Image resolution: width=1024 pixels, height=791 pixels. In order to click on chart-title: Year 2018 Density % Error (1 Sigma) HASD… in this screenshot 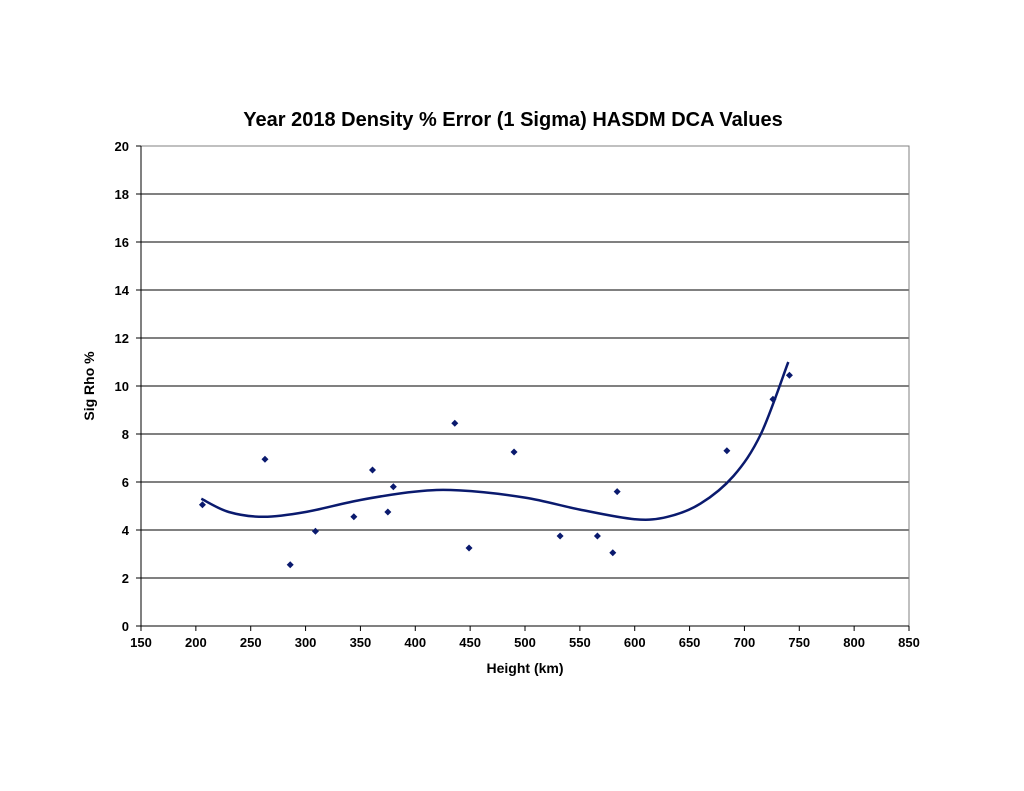, I will do `click(512, 120)`.